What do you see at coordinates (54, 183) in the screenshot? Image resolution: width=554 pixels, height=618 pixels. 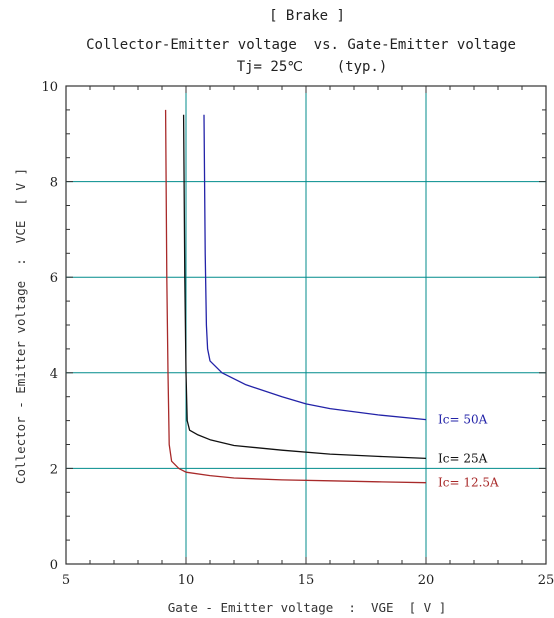 I see `y-tick-label: 8` at bounding box center [54, 183].